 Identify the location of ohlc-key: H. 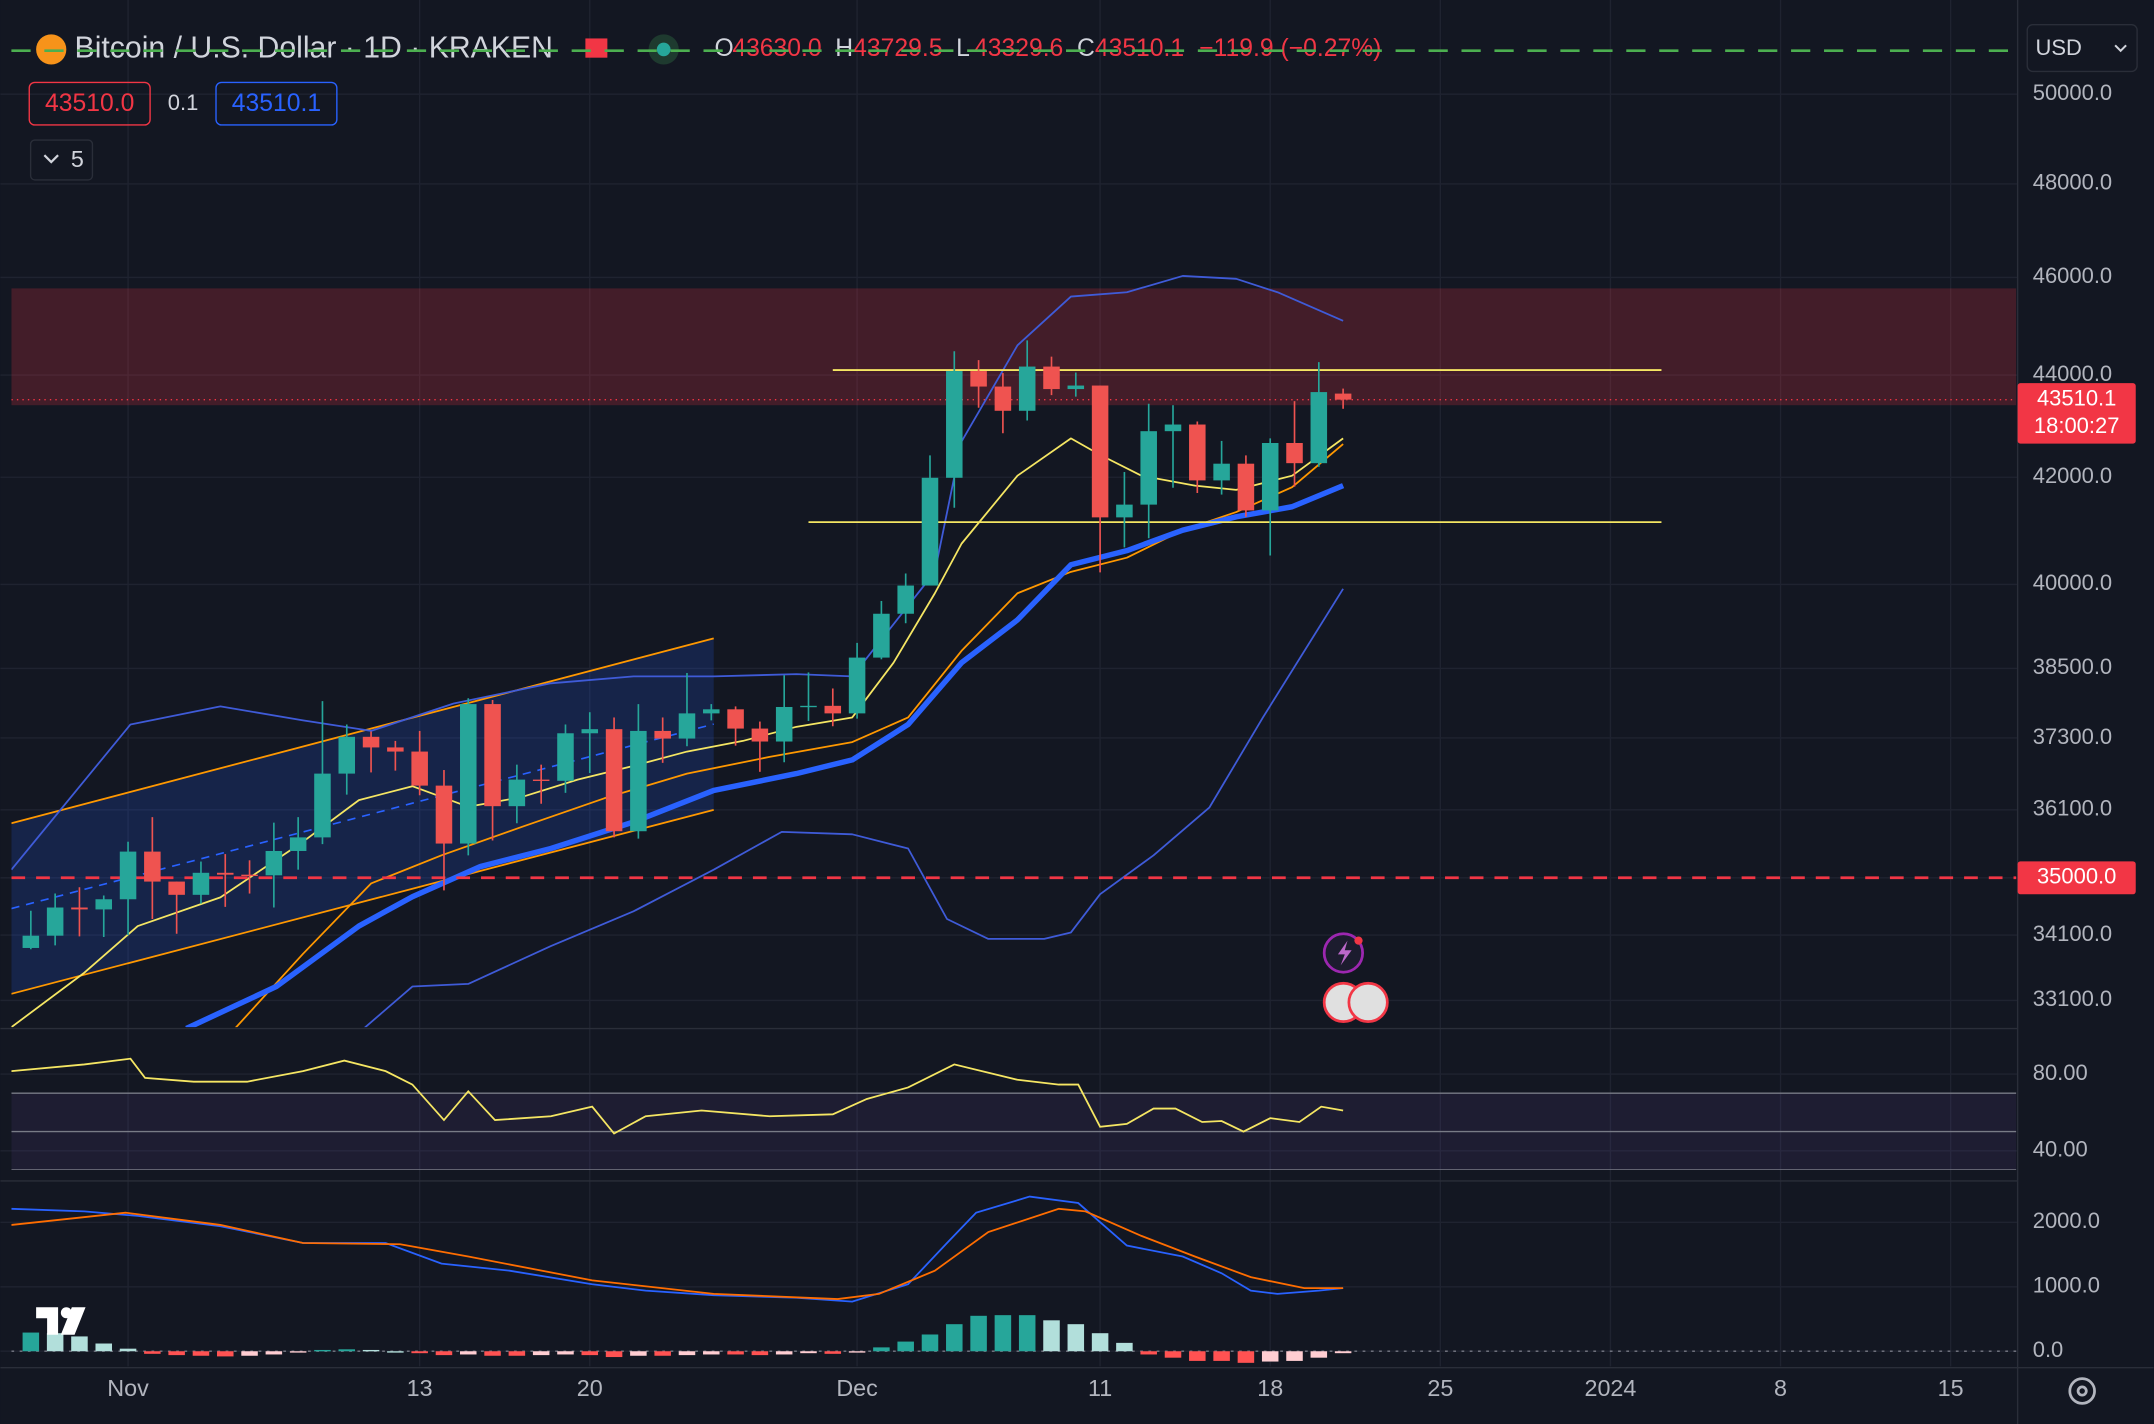
(844, 48).